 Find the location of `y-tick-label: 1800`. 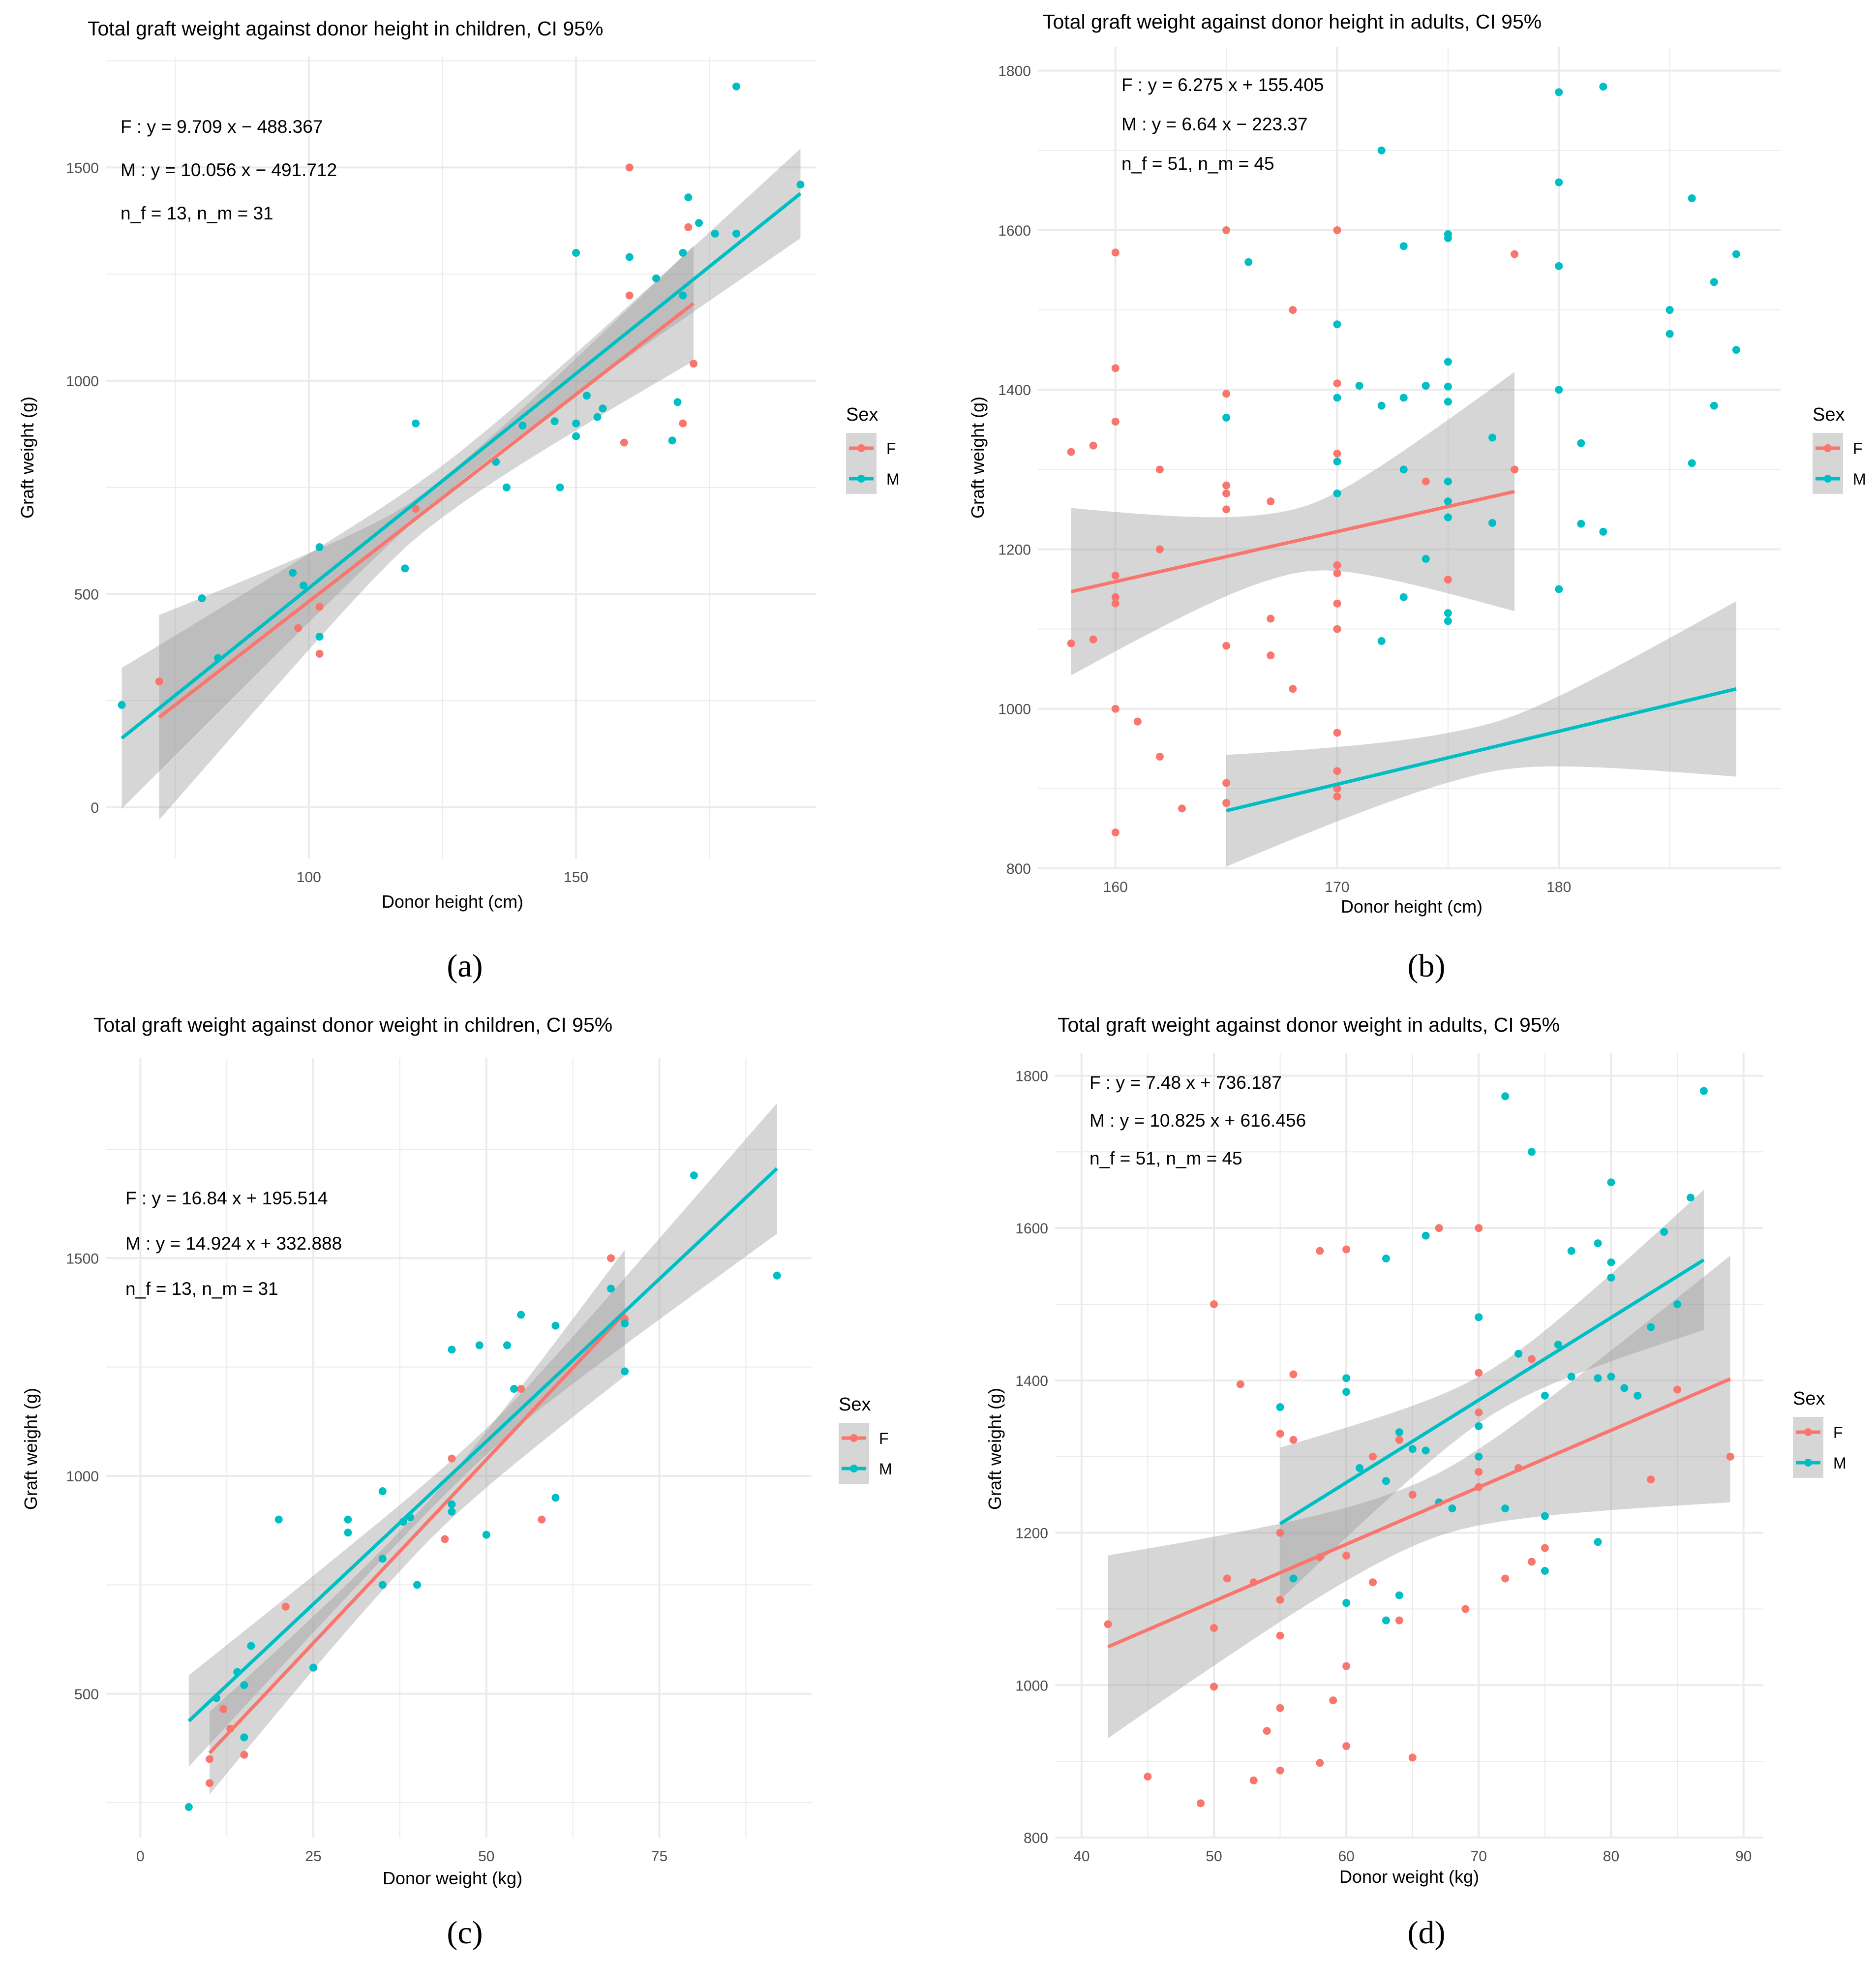

y-tick-label: 1800 is located at coordinates (1031, 1076).